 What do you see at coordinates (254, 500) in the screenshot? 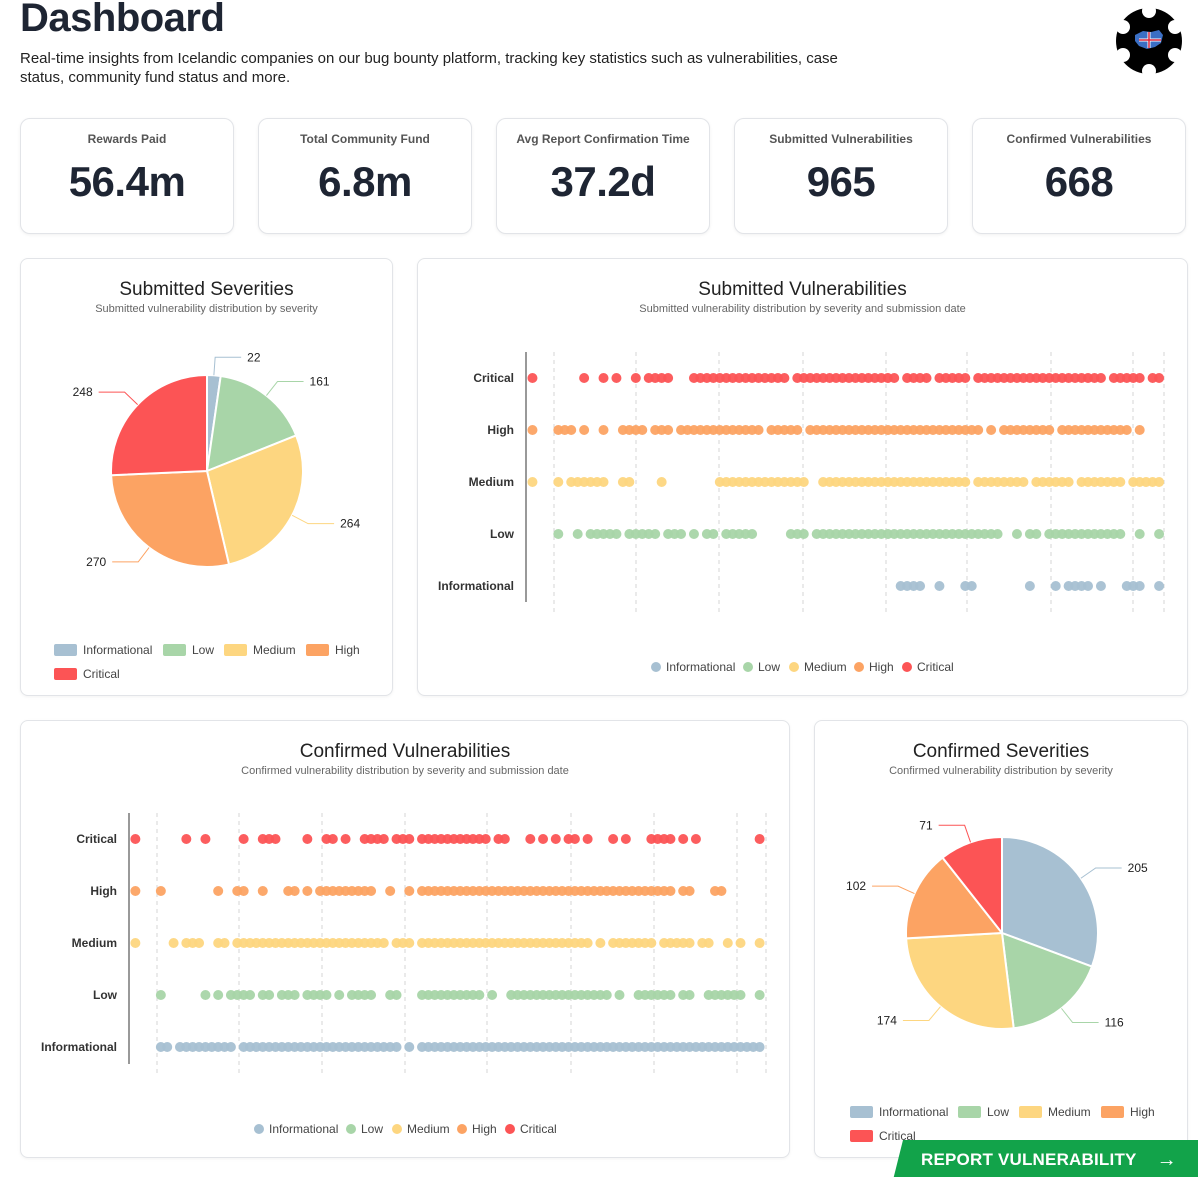
I see `pie-slice-medium` at bounding box center [254, 500].